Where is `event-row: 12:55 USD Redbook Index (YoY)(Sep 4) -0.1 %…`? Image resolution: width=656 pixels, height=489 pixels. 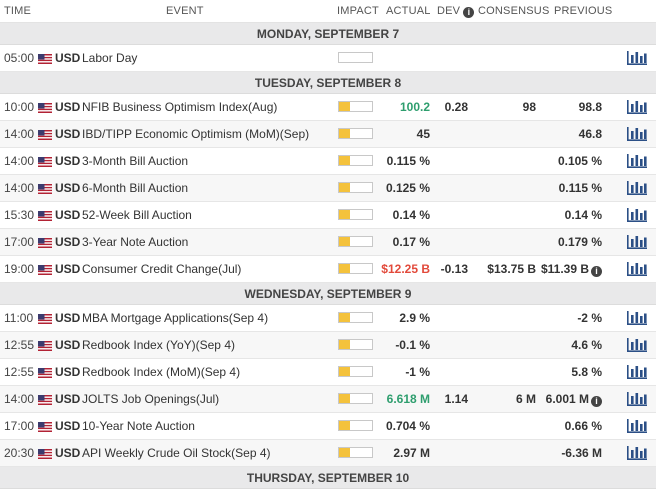
event-row: 12:55 USD Redbook Index (YoY)(Sep 4) -0.1 %… is located at coordinates (328, 345).